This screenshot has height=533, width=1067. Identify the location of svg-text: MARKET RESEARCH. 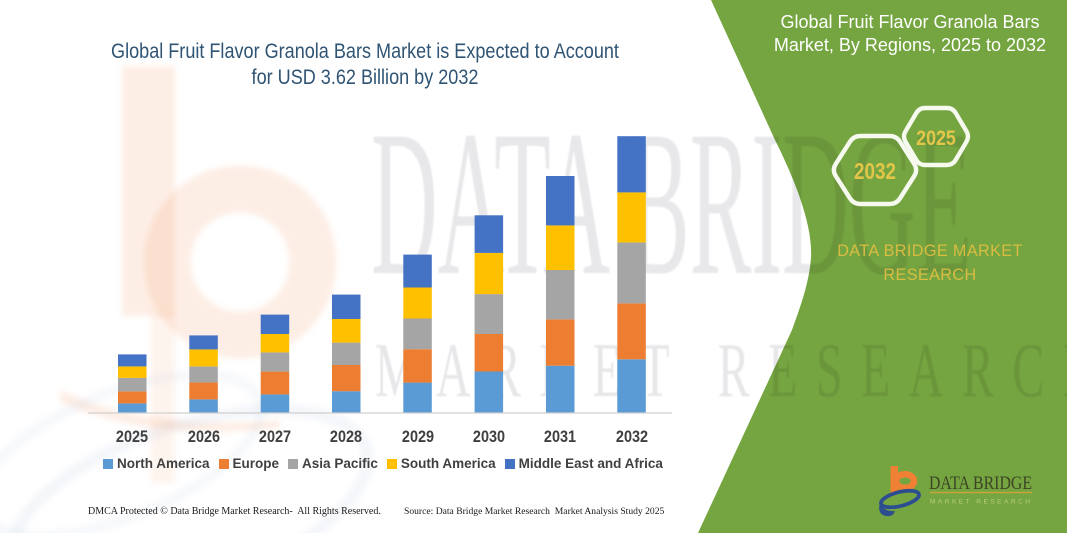
(980, 502).